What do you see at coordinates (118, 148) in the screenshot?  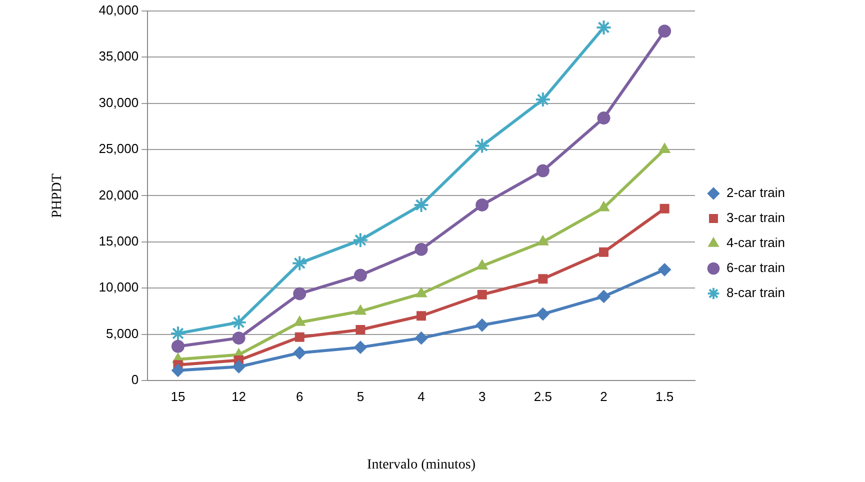 I see `y-tick-label: 25,000` at bounding box center [118, 148].